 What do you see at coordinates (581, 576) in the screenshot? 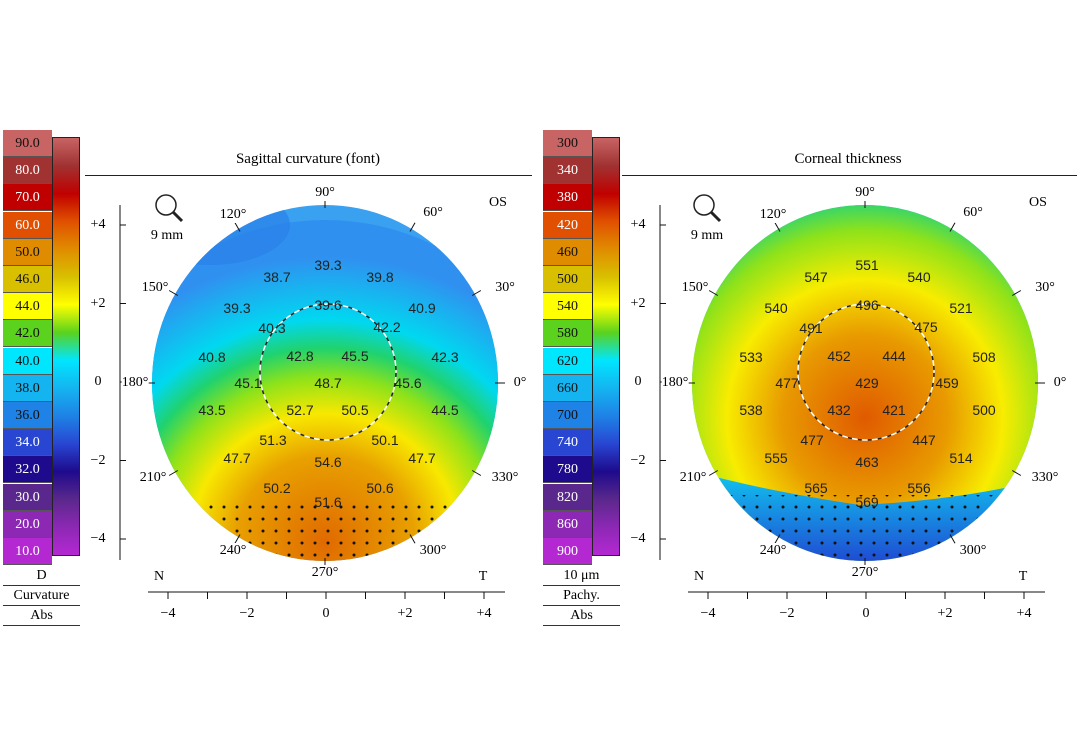
I see `scale-unit: 10 μm` at bounding box center [581, 576].